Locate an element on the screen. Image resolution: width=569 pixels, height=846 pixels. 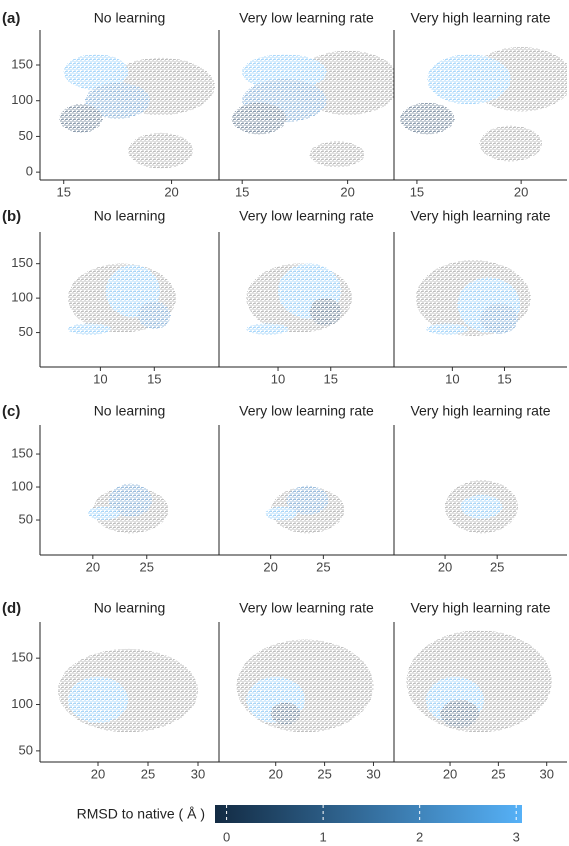
colorbar-title: RMSD to native ( Å ) is located at coordinates (141, 814).